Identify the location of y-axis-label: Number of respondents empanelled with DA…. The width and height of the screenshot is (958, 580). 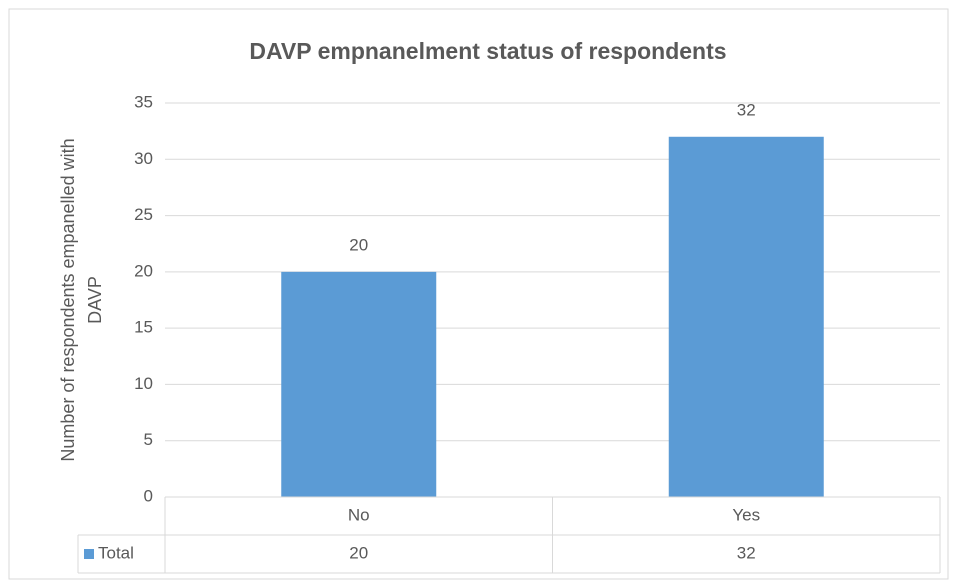
(81, 300).